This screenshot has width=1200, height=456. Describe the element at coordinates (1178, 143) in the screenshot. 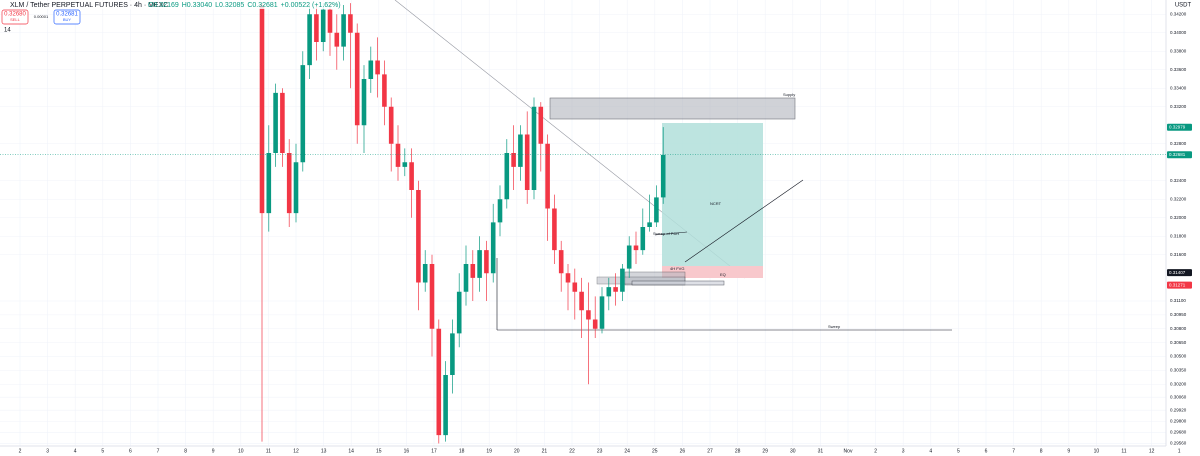

I see `y-tick-label: 0.32800` at that location.